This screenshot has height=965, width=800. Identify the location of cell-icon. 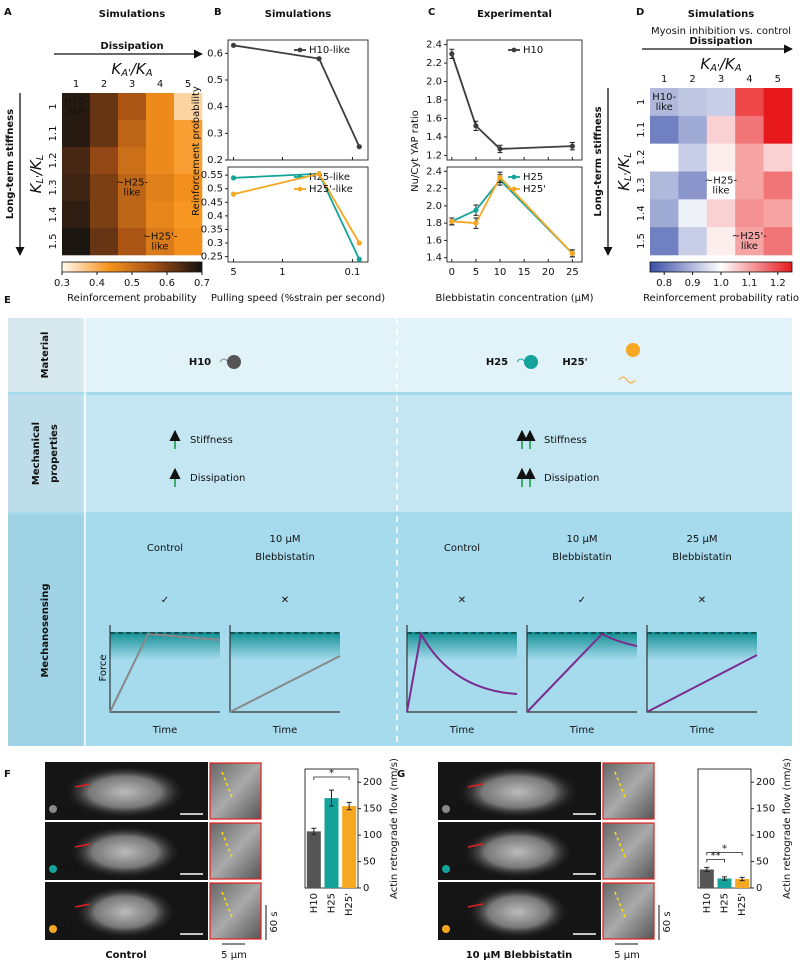
(446, 809).